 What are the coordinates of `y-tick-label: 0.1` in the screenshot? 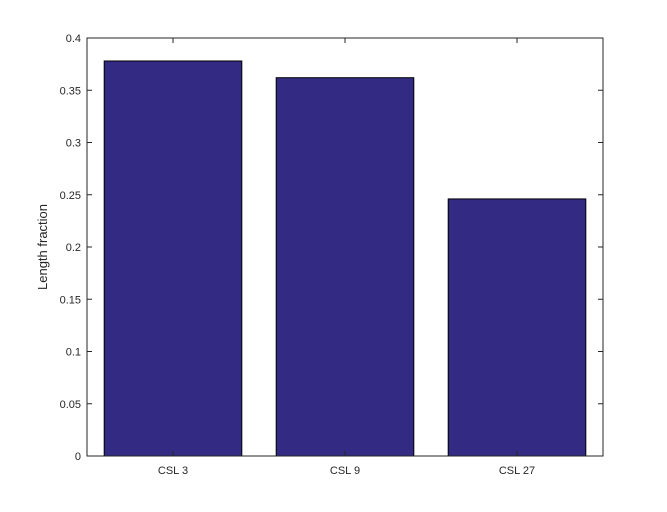 It's located at (73, 353).